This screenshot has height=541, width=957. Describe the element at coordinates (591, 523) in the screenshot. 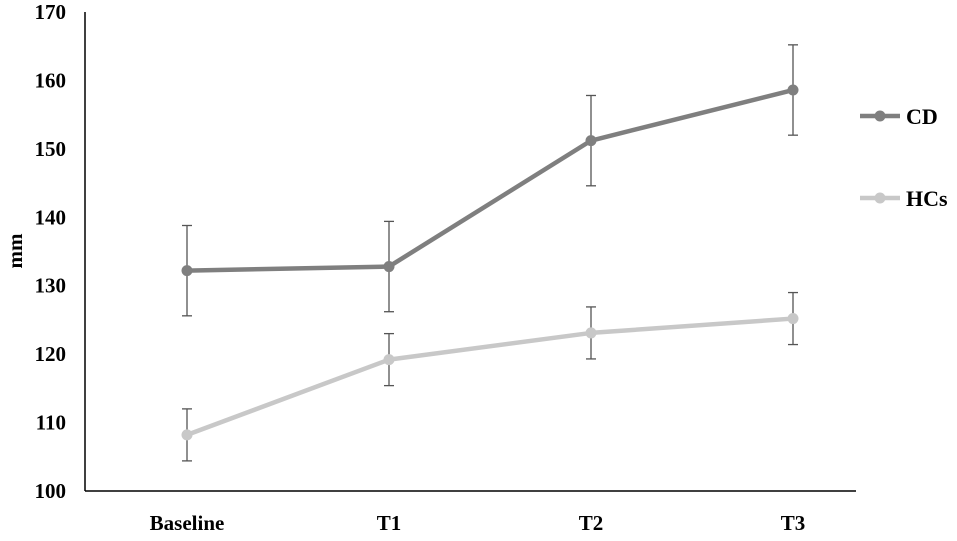

I see `x-tick-label: T2` at that location.